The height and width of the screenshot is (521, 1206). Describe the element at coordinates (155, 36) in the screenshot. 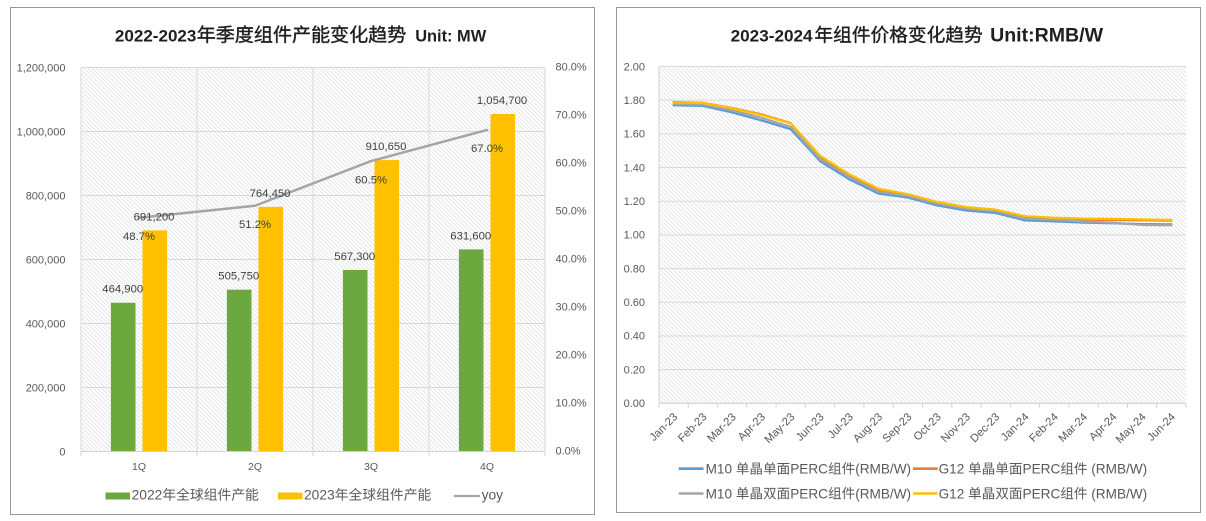

I see `svg-text: 2022-2023` at that location.